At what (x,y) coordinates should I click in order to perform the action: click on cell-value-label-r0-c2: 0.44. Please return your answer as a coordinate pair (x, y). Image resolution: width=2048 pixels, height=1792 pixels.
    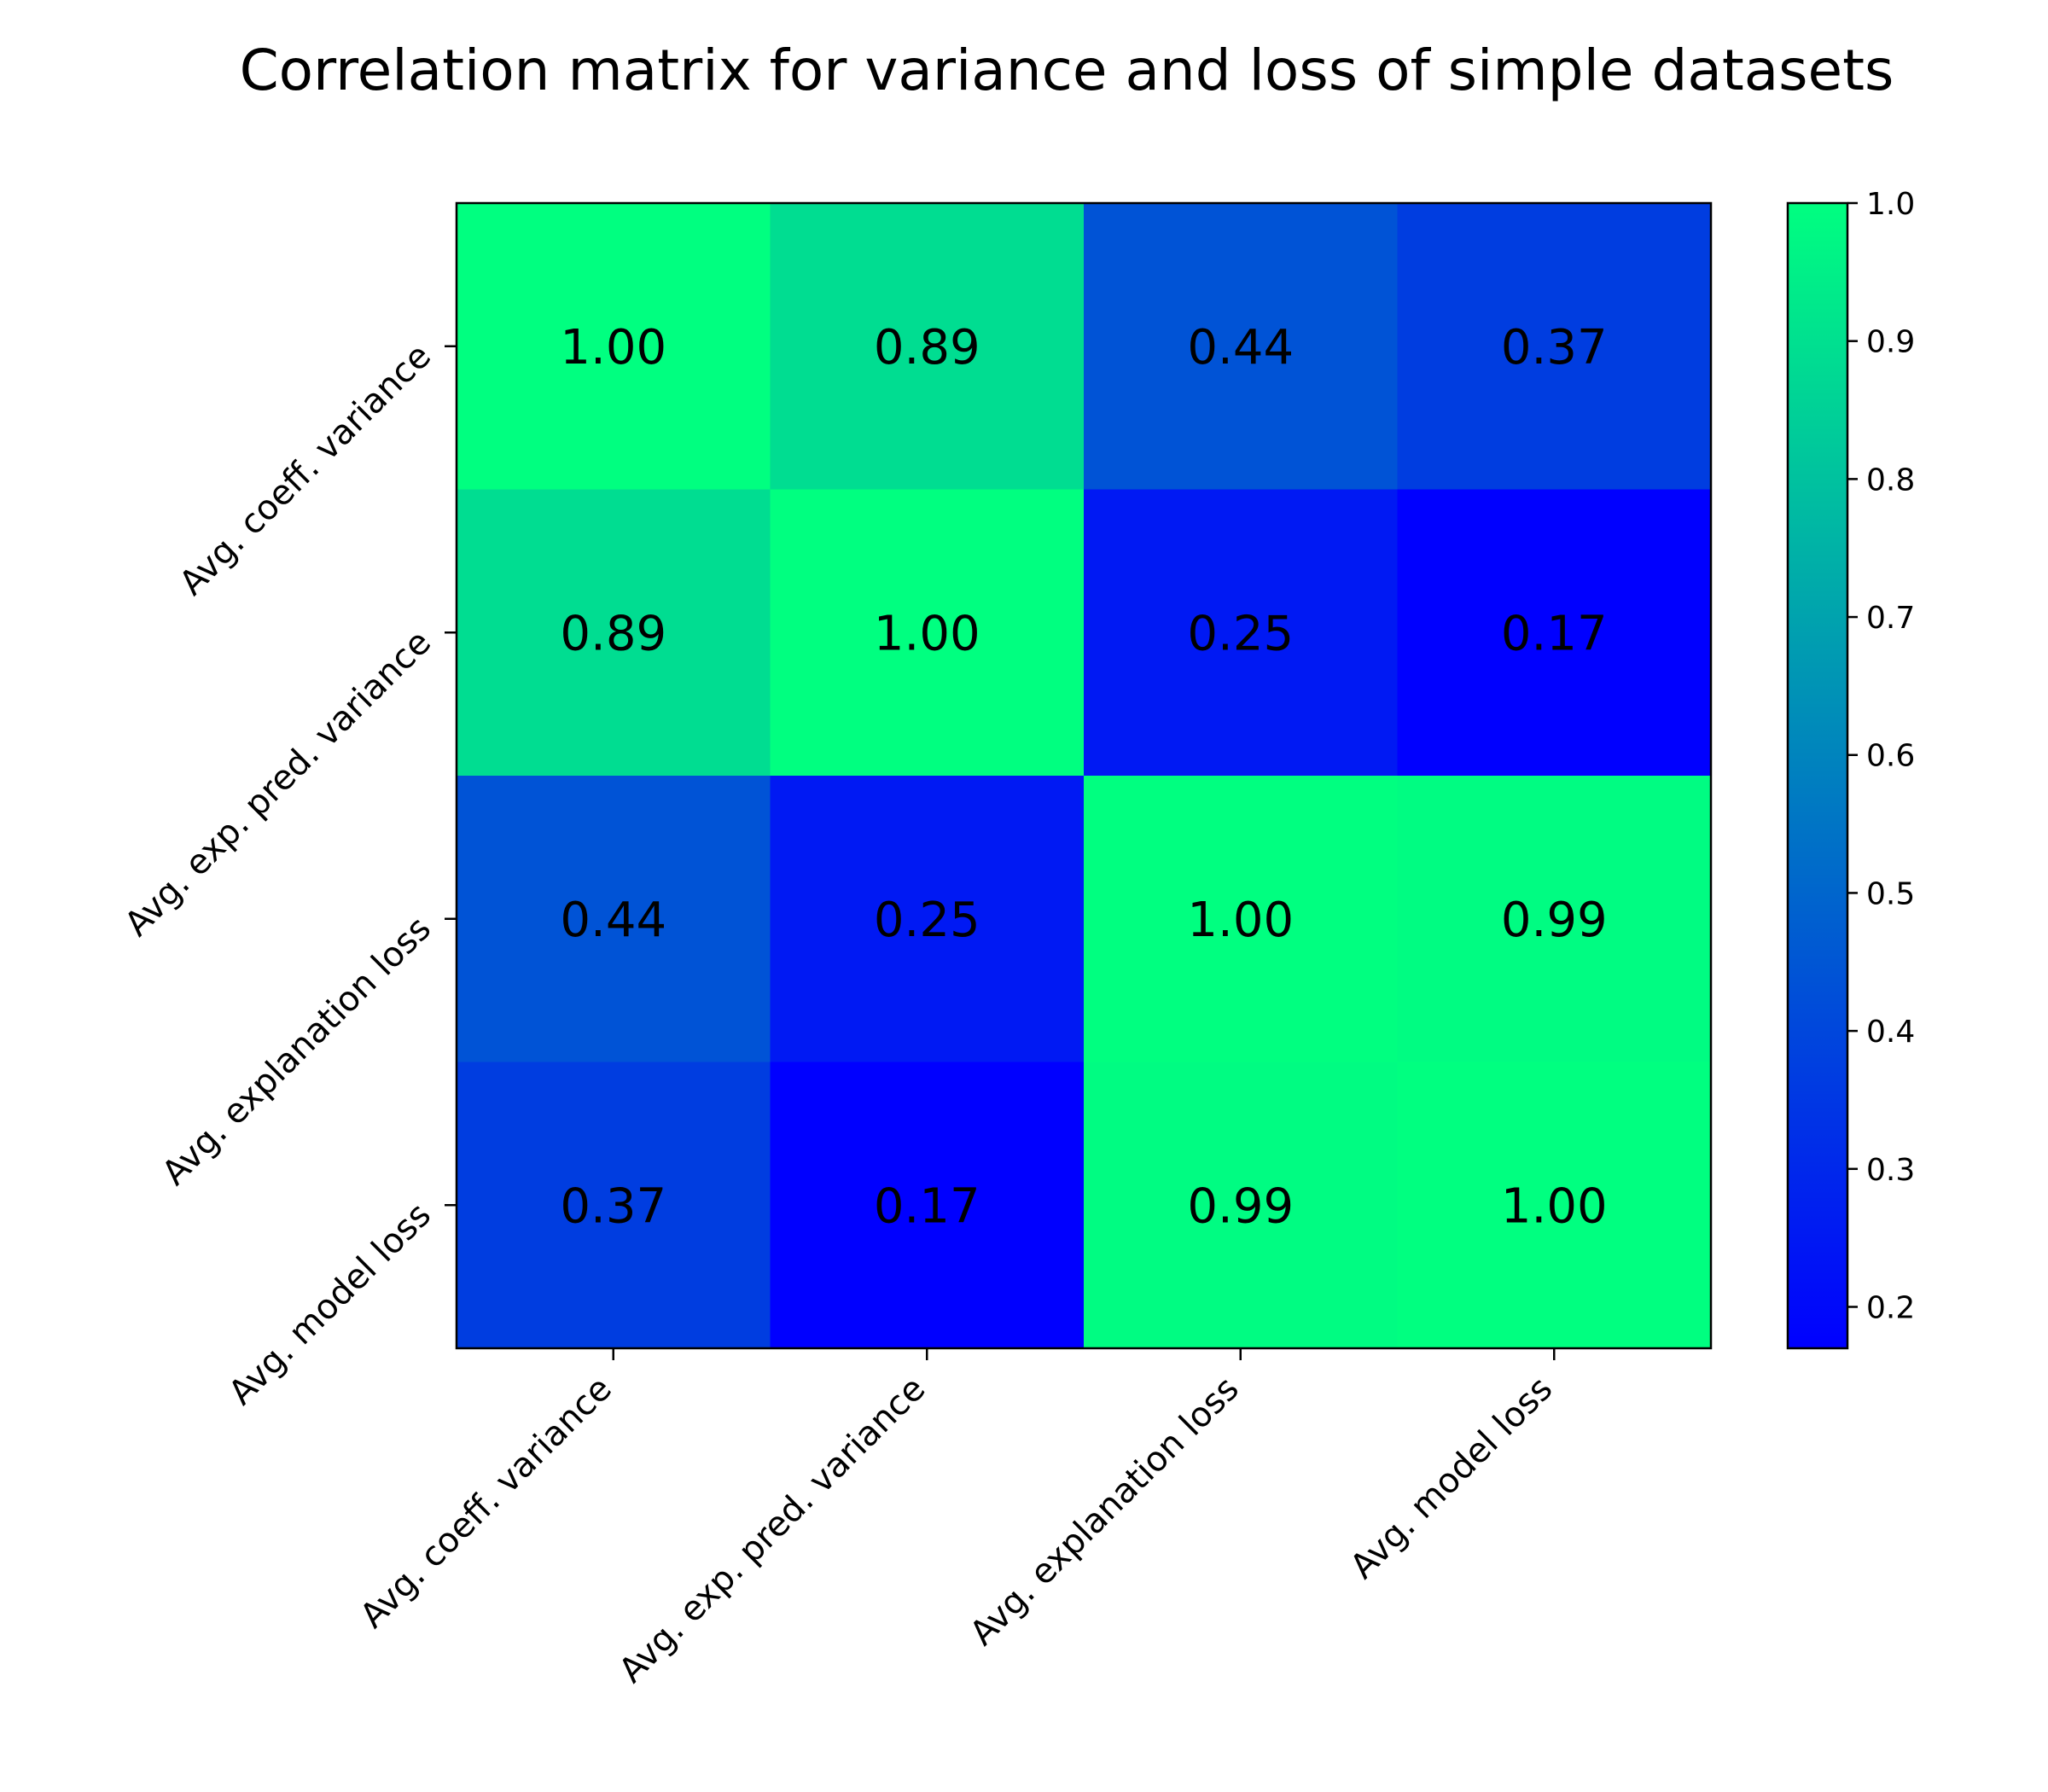
    Looking at the image, I should click on (1240, 347).